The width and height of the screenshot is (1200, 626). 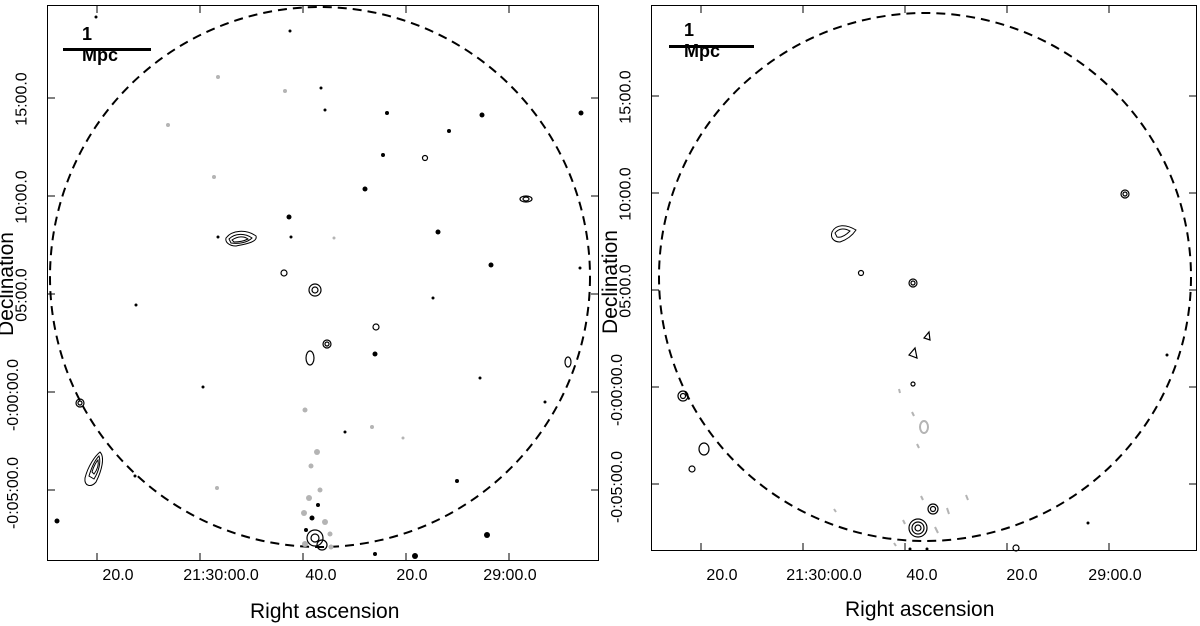 What do you see at coordinates (711, 46) in the screenshot?
I see `right-scale-bar` at bounding box center [711, 46].